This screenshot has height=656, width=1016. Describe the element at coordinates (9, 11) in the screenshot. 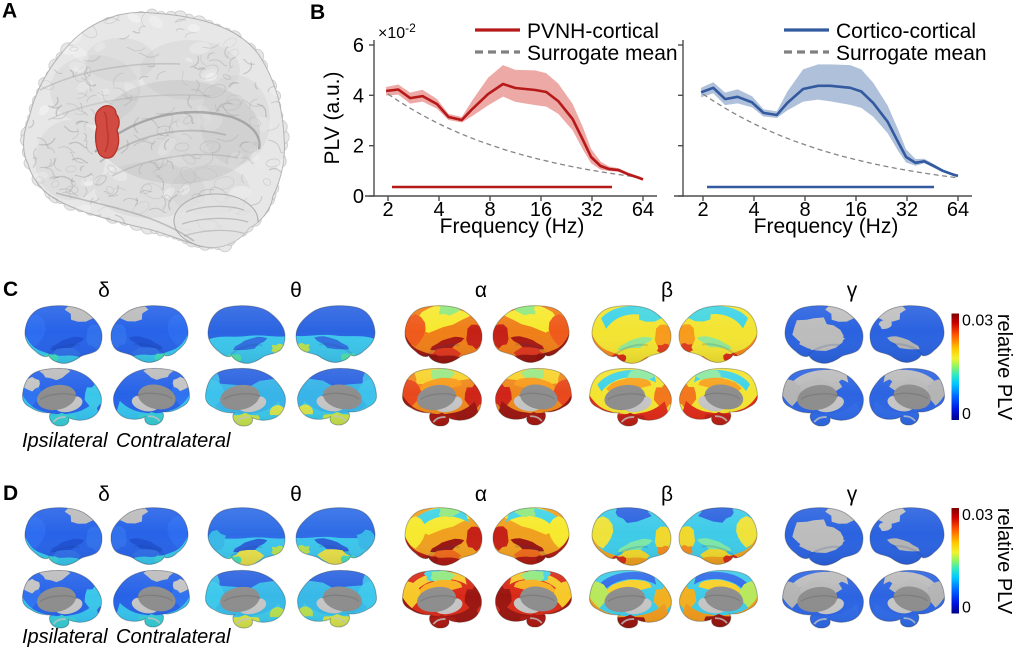

I see `svg-text: A` at that location.